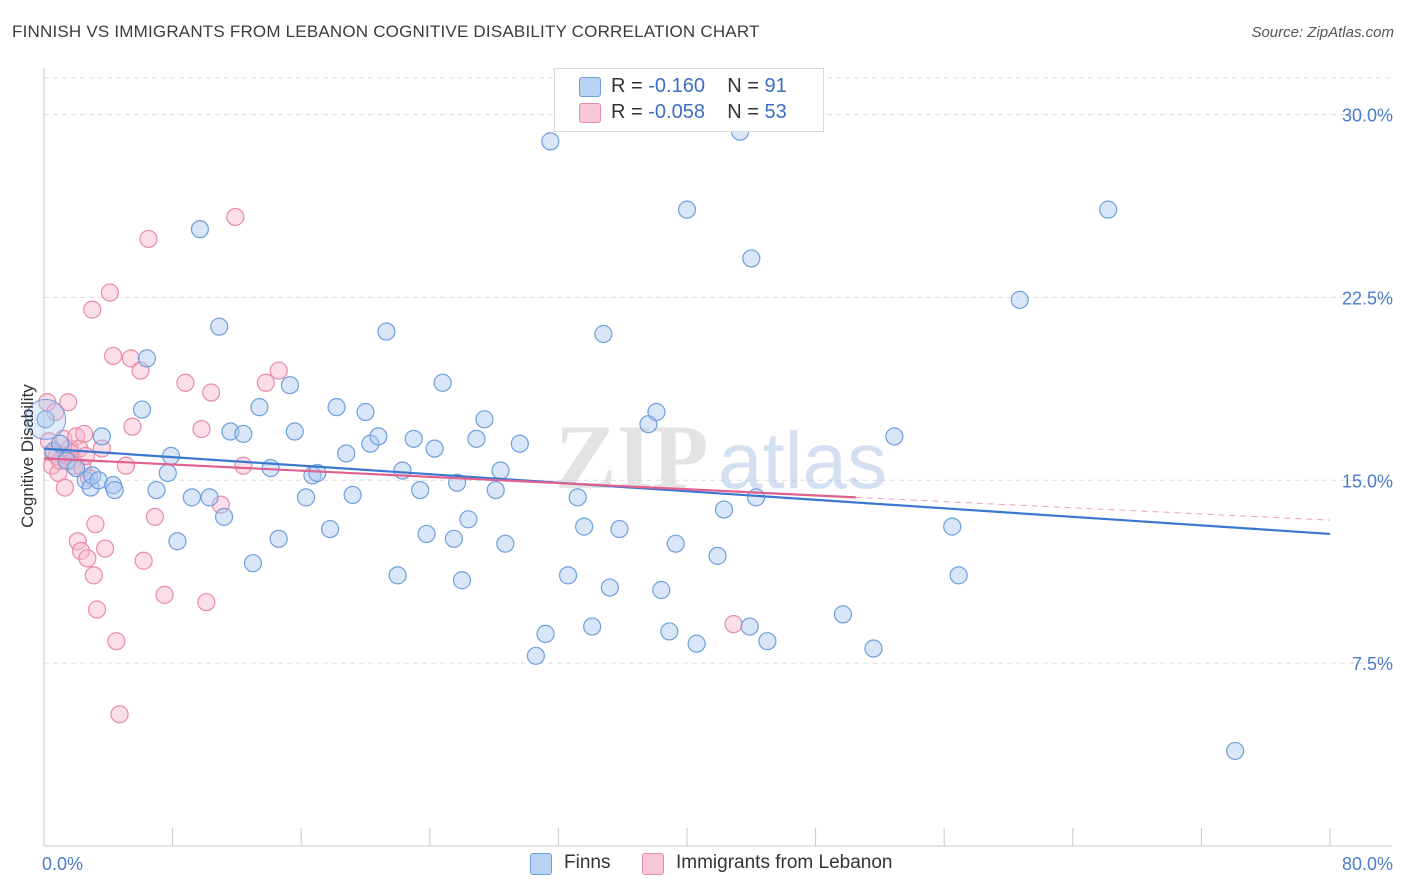 The width and height of the screenshot is (1406, 892). Describe the element at coordinates (775, 112) in the screenshot. I see `legend-lebanon-n: 53` at that location.